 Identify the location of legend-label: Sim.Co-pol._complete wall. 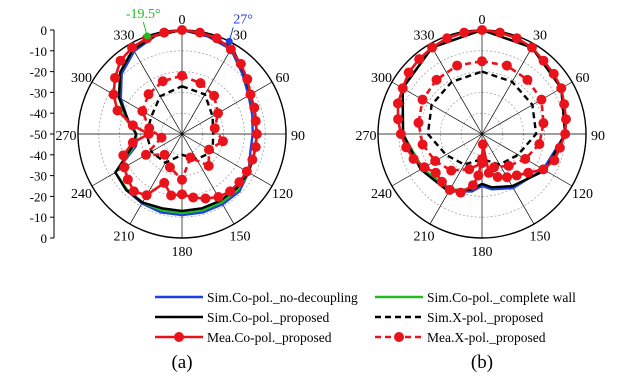
(501, 297).